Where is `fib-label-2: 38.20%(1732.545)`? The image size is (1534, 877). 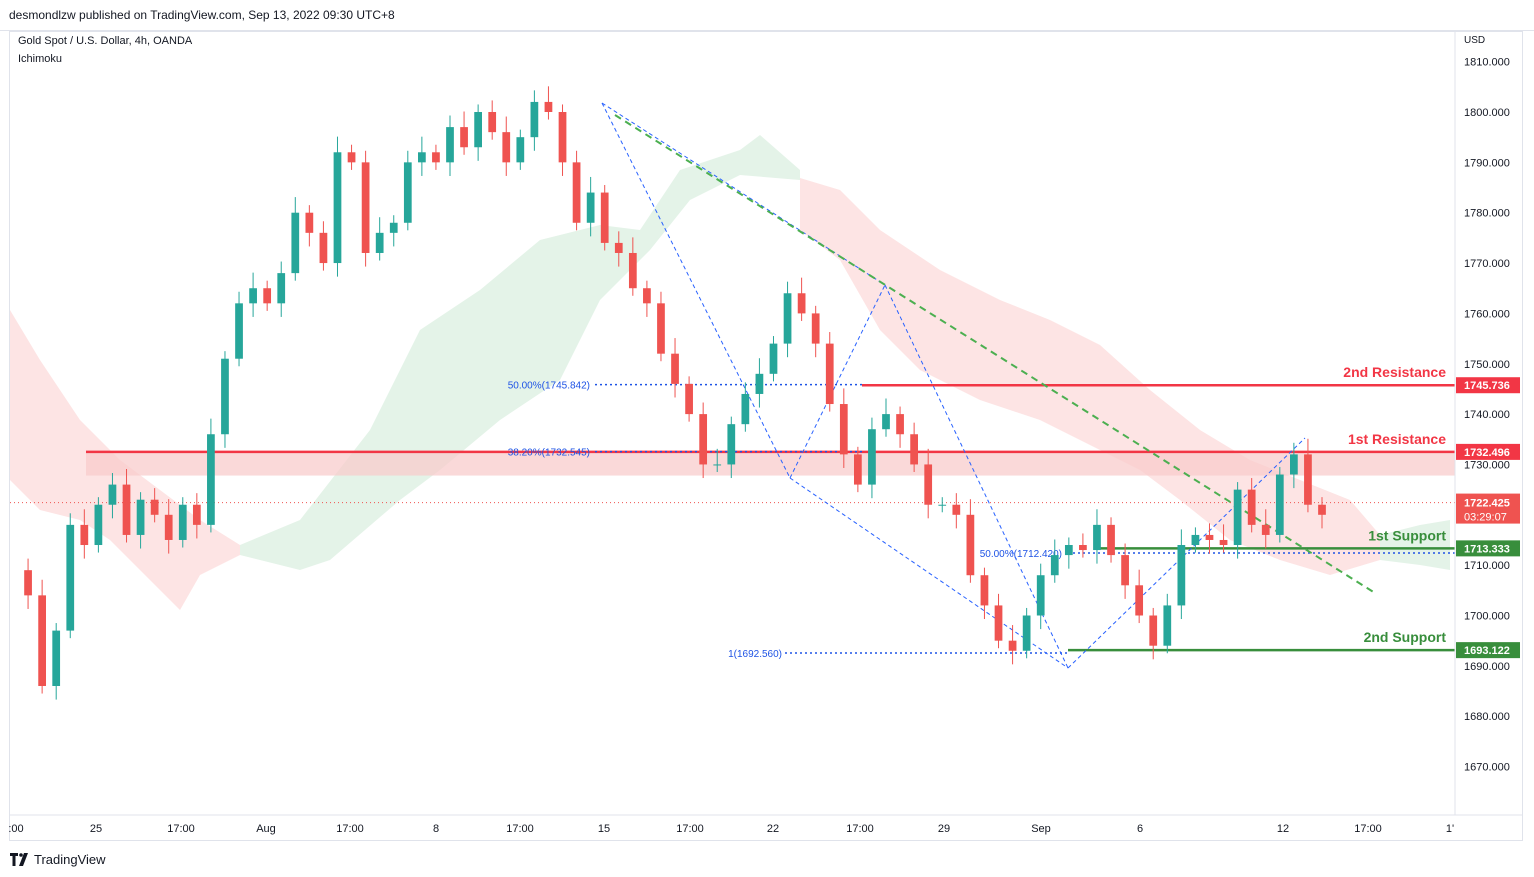
fib-label-2: 38.20%(1732.545) is located at coordinates (549, 453).